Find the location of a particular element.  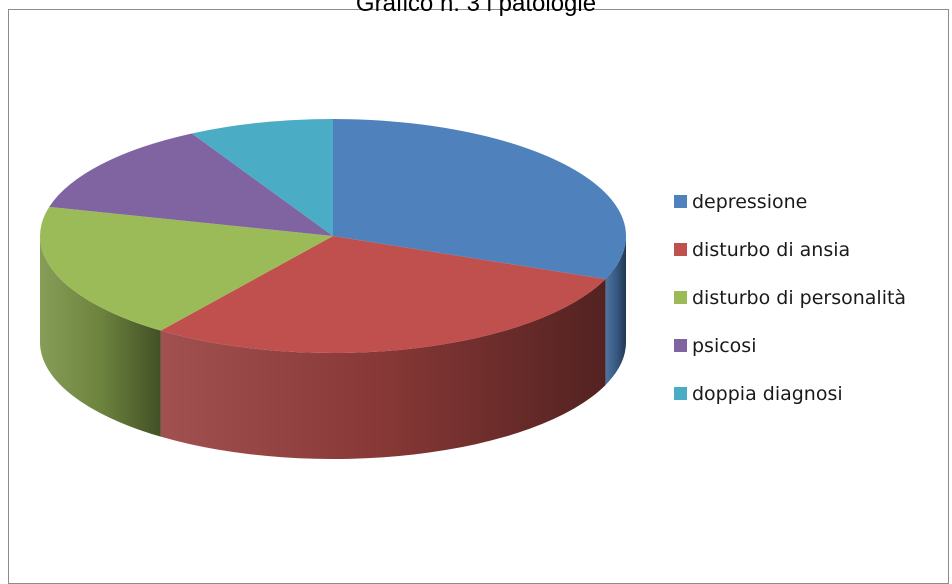

pie-slice-depressione is located at coordinates (479, 199).